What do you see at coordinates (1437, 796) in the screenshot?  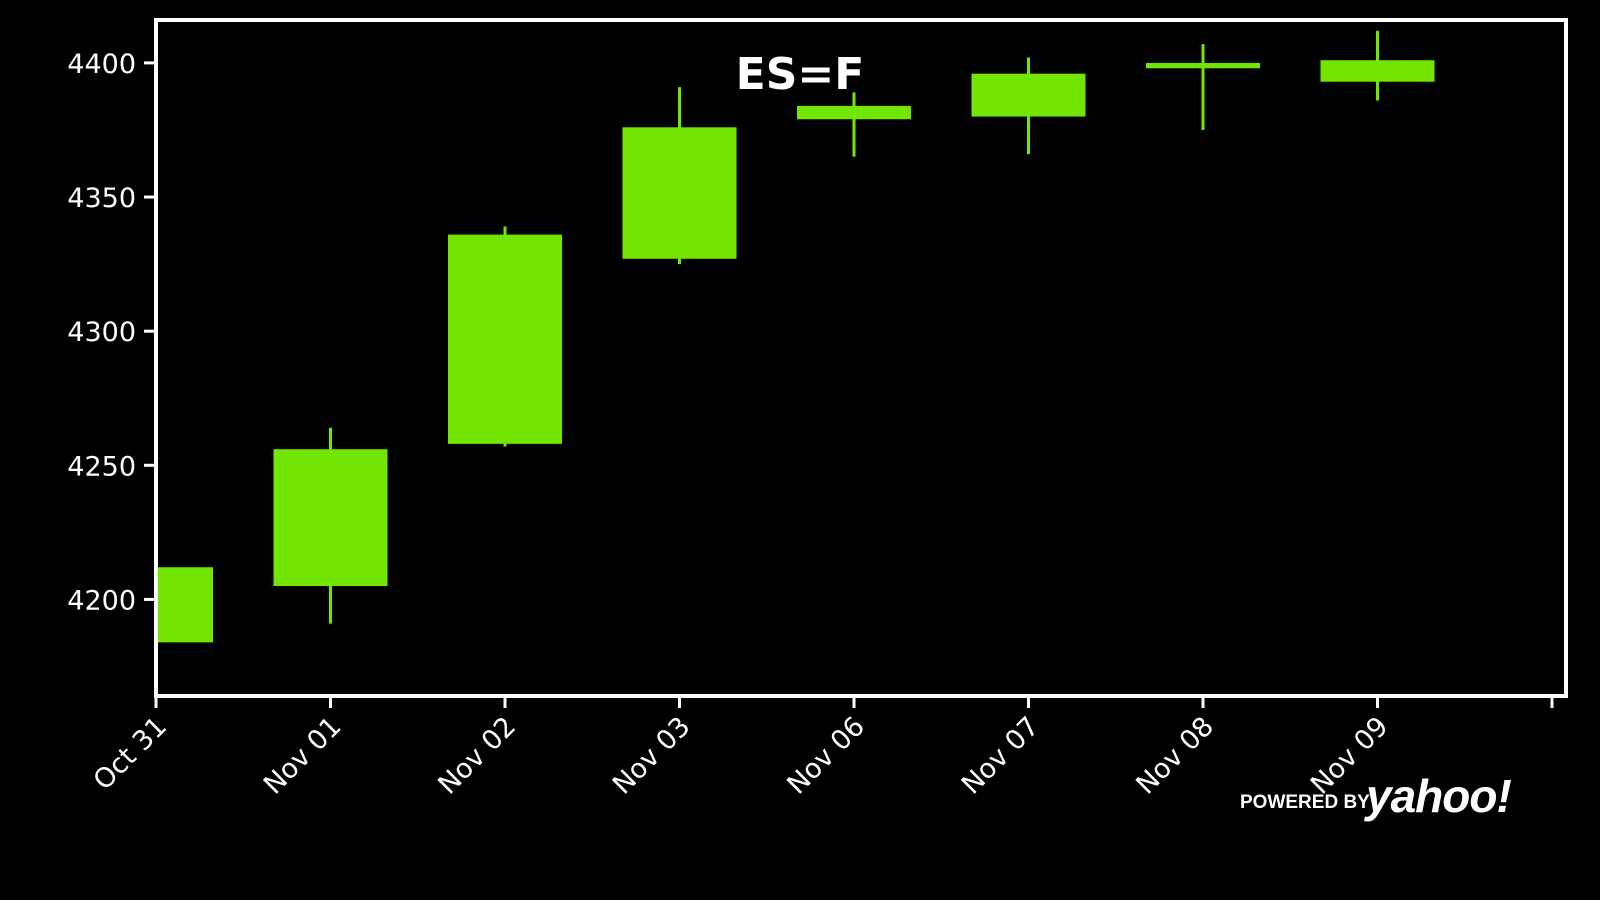 I see `yahoo-logo: yahoo!` at bounding box center [1437, 796].